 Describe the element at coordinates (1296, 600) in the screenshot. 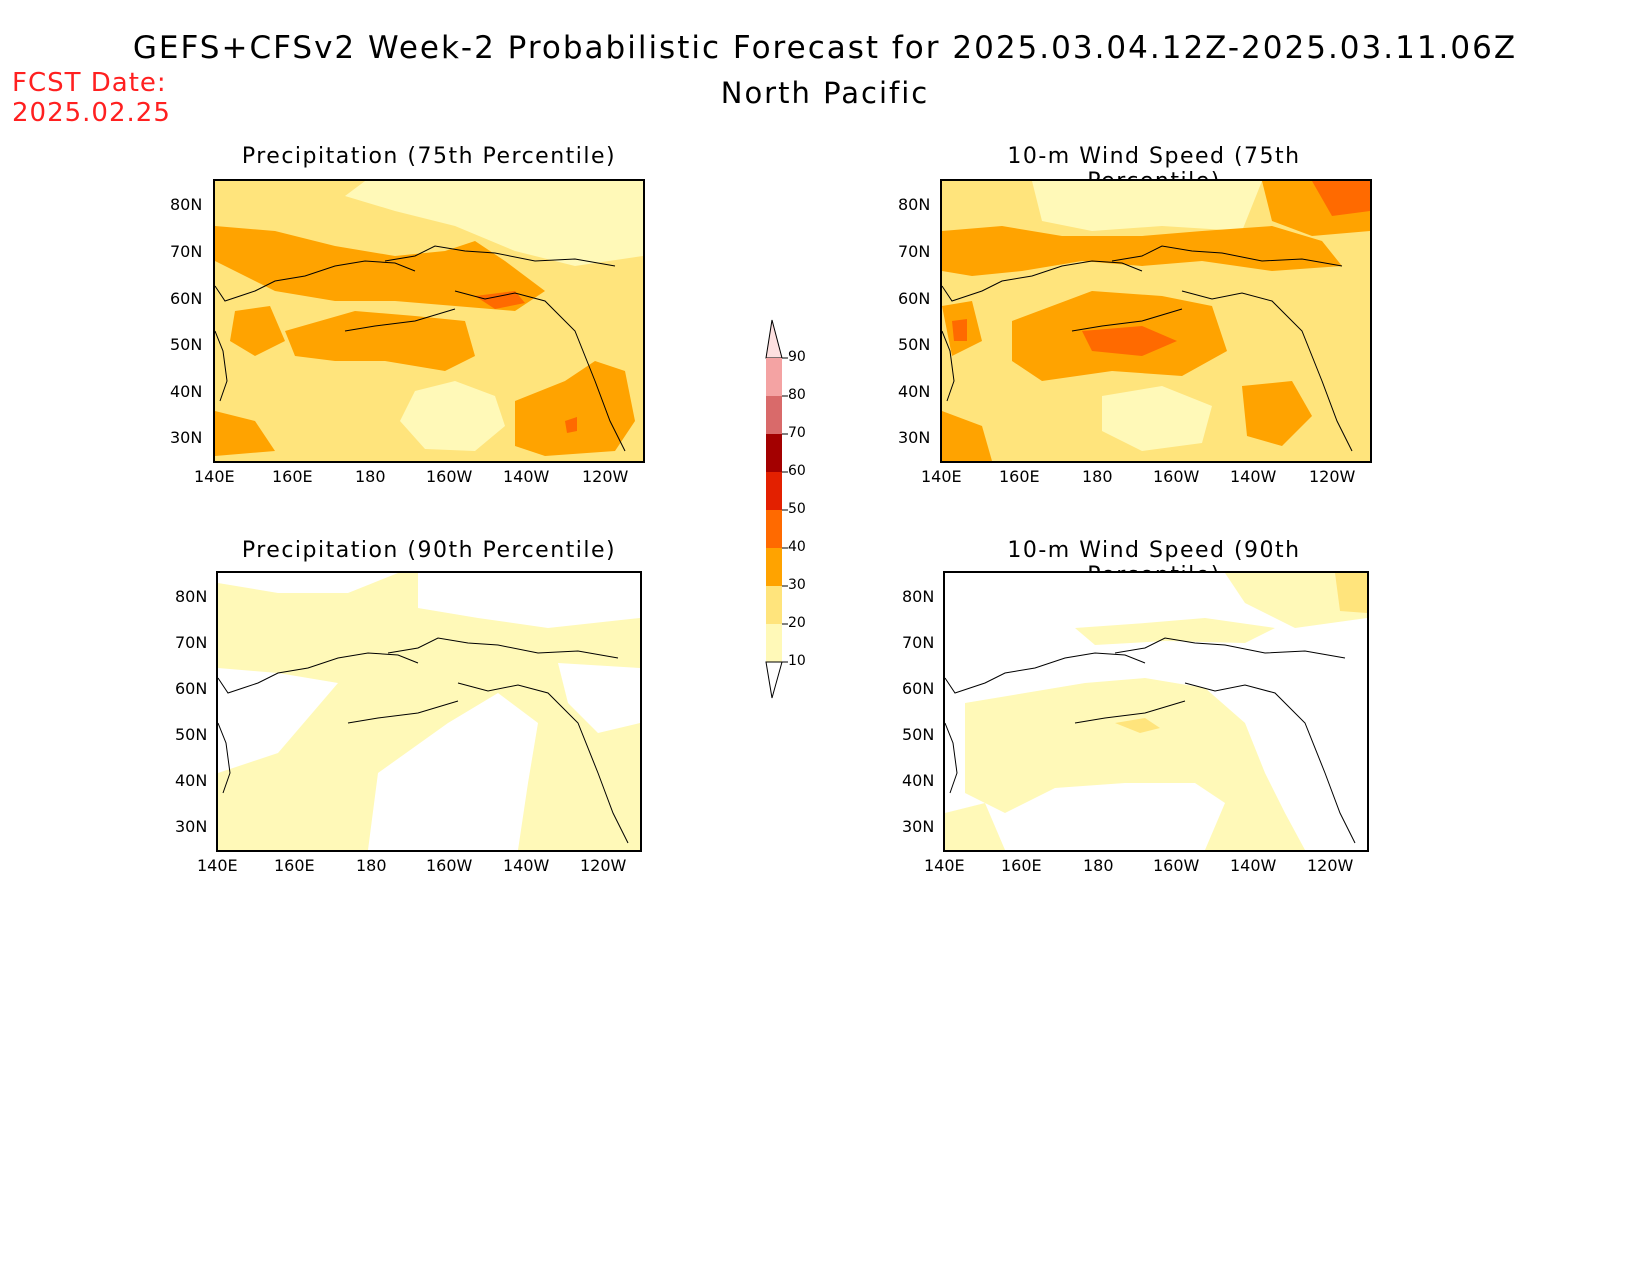

I see `shade-10-northeast` at that location.